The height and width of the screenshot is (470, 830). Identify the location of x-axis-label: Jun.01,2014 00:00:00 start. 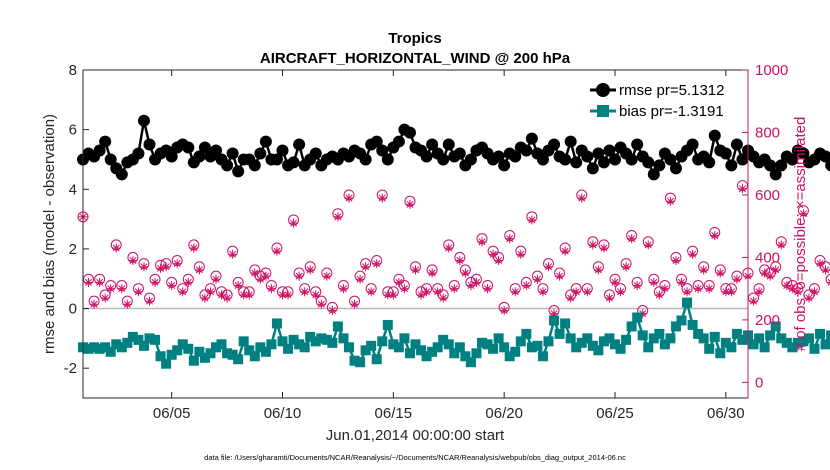
(415, 435).